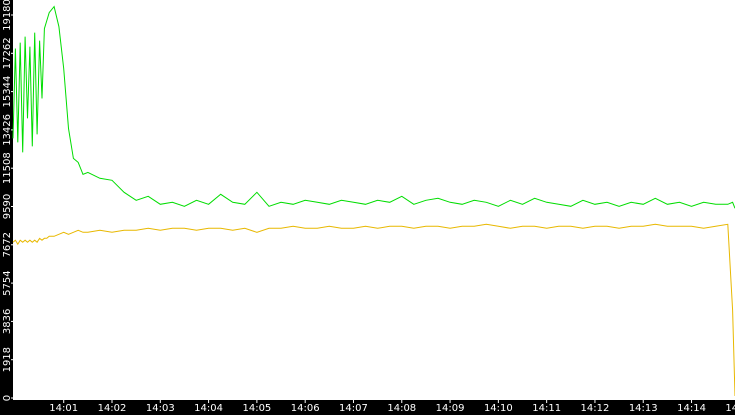  I want to click on x-tick-label: 14:15, so click(730, 408).